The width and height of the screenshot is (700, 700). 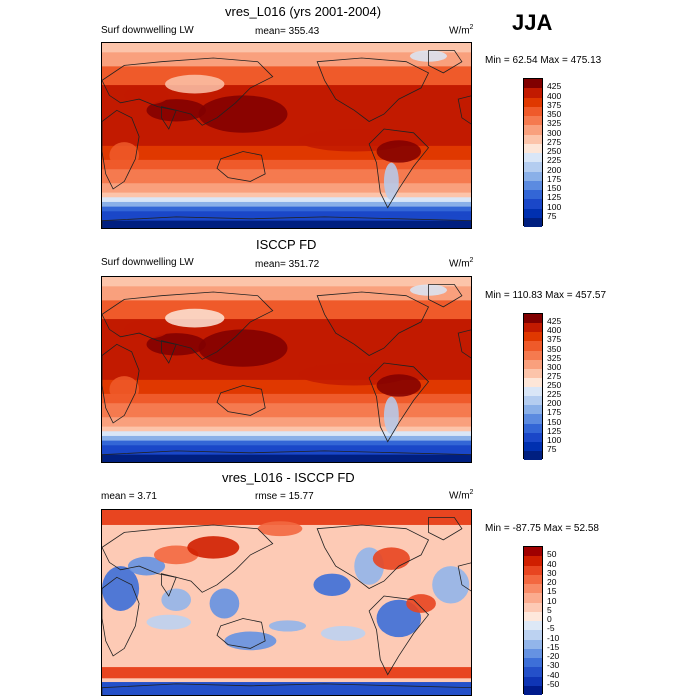 I want to click on colorbar-tick-label: 275, so click(x=554, y=375).